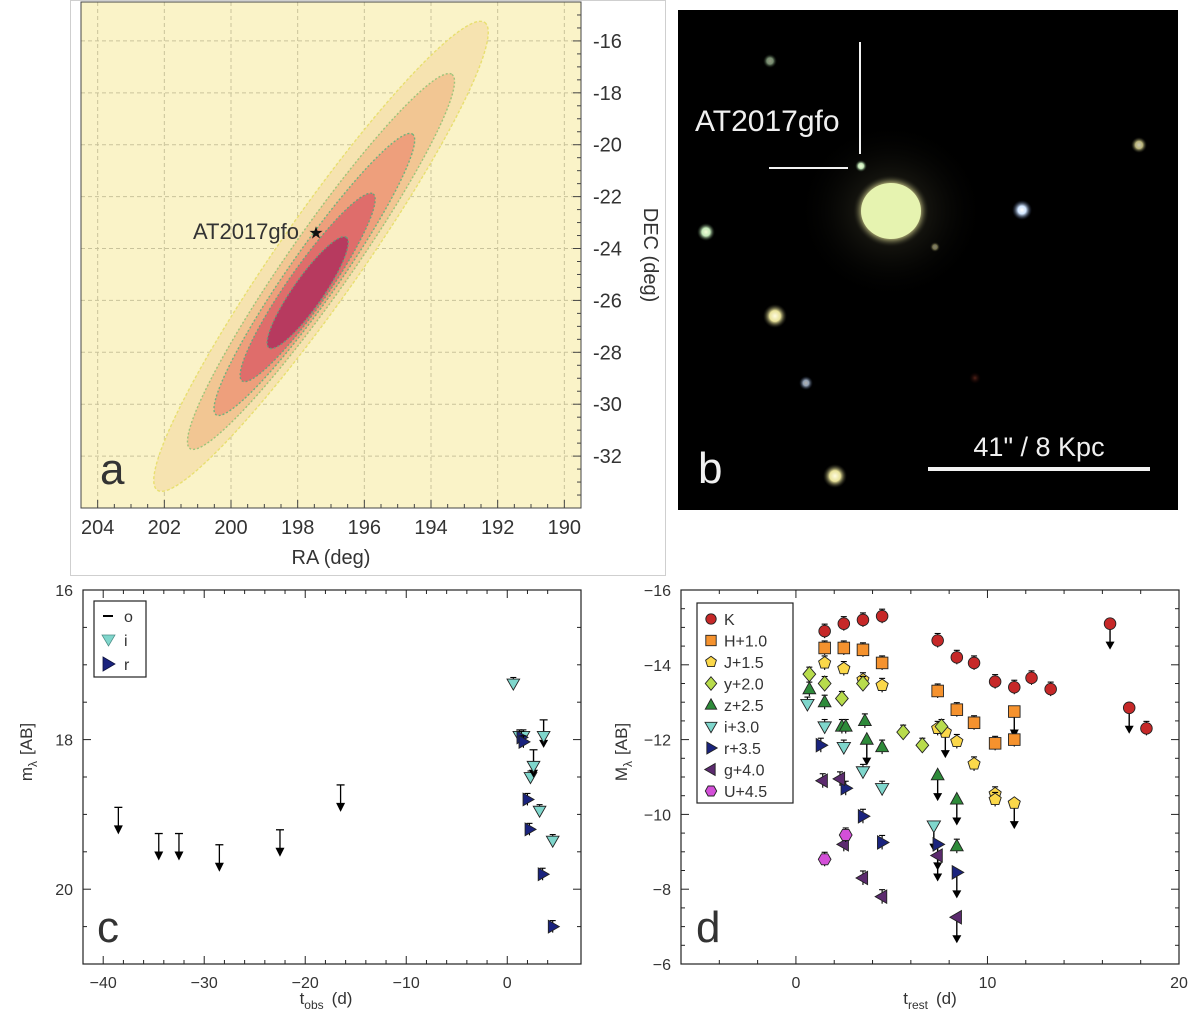  I want to click on legend-tri-up-icon, so click(711, 703).